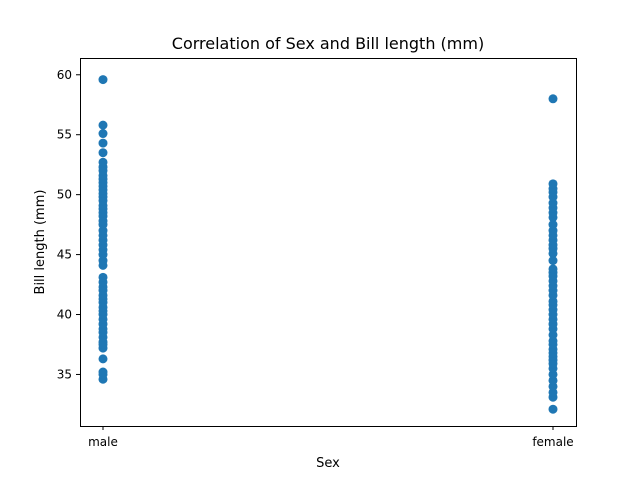  Describe the element at coordinates (103, 442) in the screenshot. I see `x-tick-label-male: male` at that location.